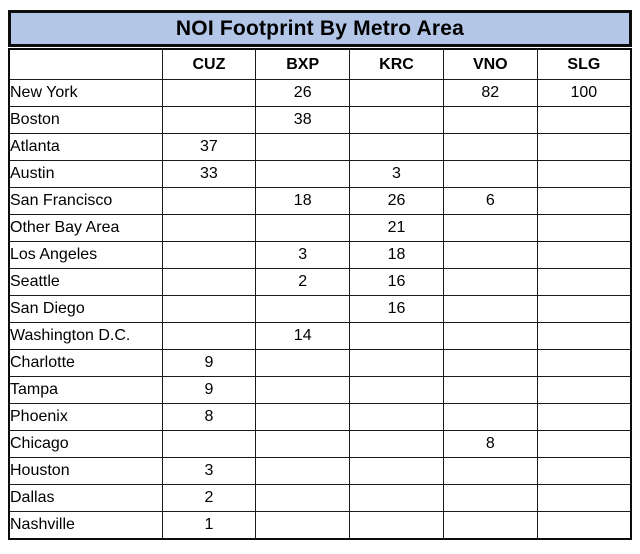  What do you see at coordinates (209, 525) in the screenshot?
I see `value-cell: 1` at bounding box center [209, 525].